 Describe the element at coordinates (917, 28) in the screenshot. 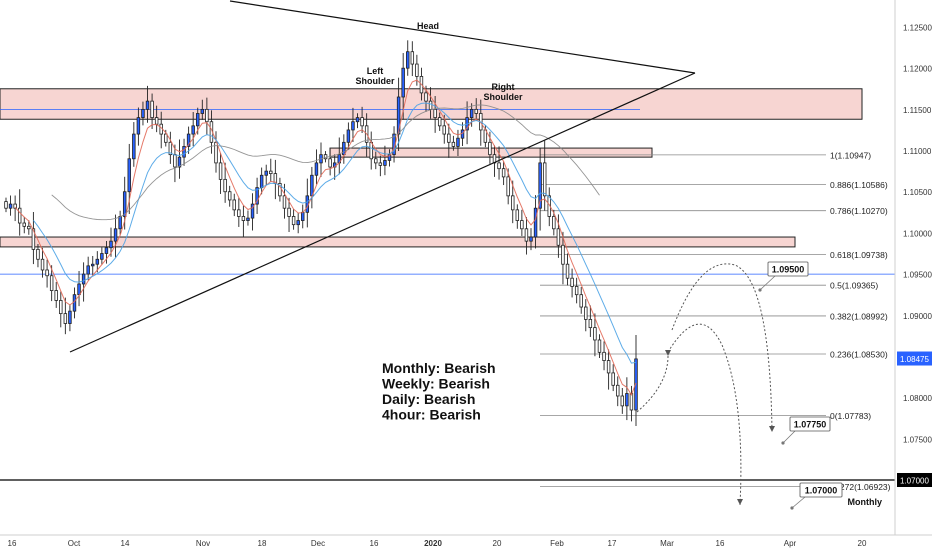

I see `y-tick-label-0: 1.12500` at that location.